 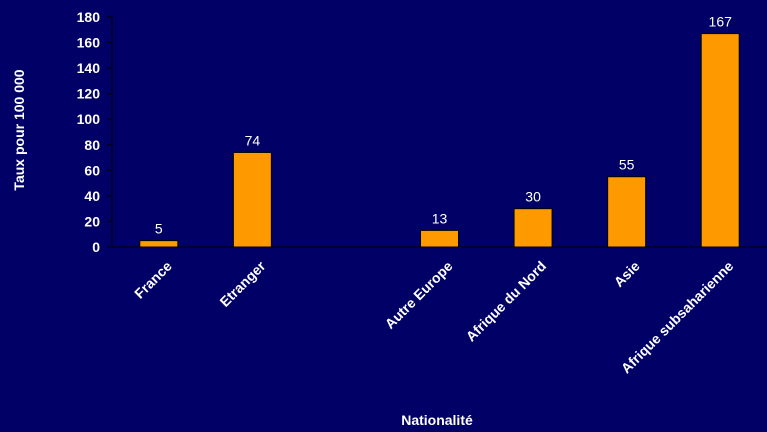 What do you see at coordinates (627, 165) in the screenshot?
I see `data-label: 55` at bounding box center [627, 165].